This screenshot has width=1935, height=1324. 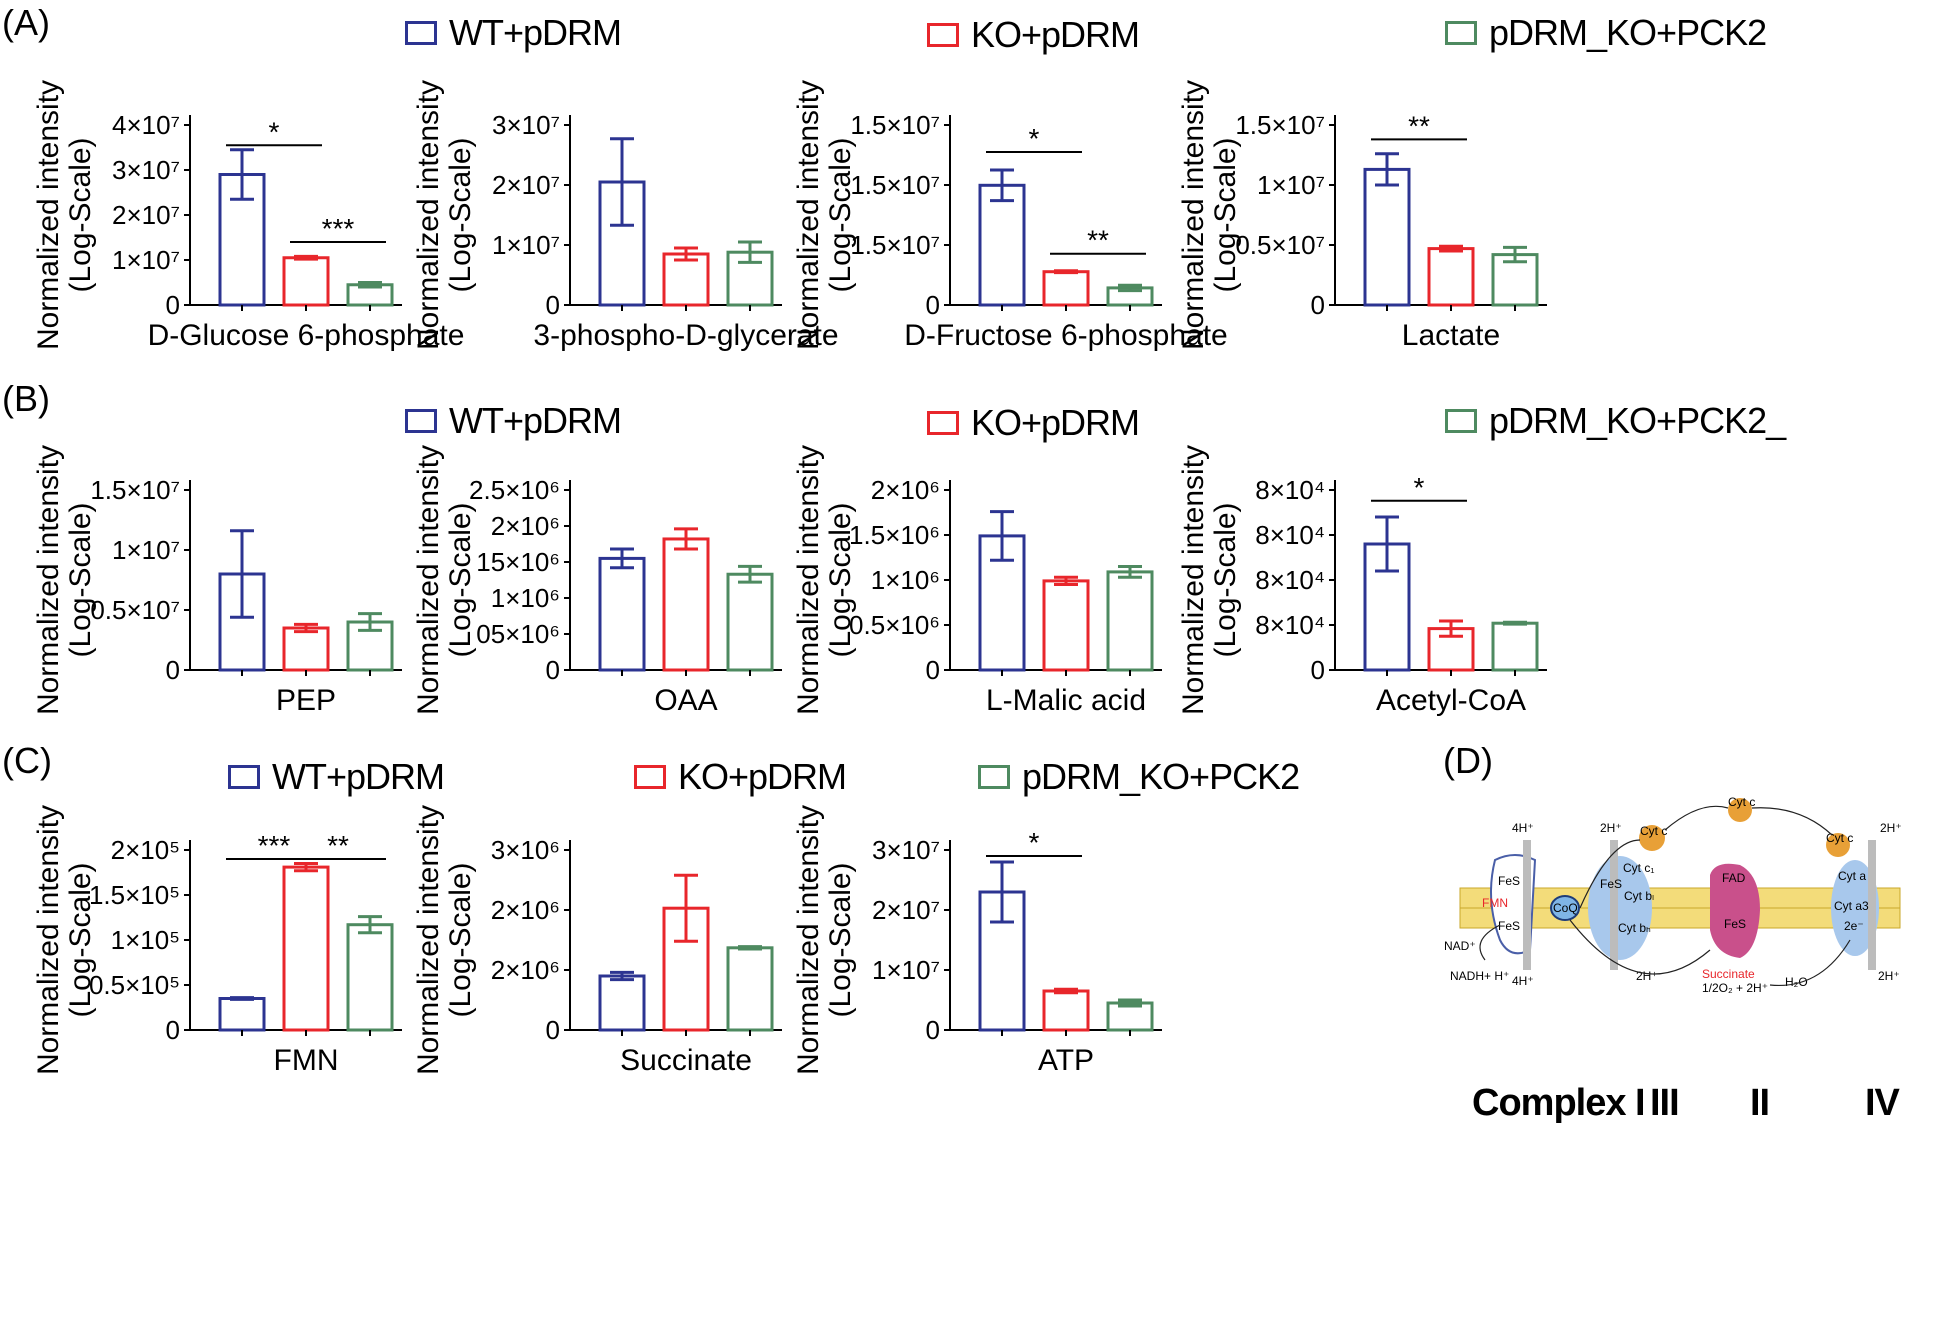 I want to click on y-tick-label: 15×10⁶, so click(x=518, y=562).